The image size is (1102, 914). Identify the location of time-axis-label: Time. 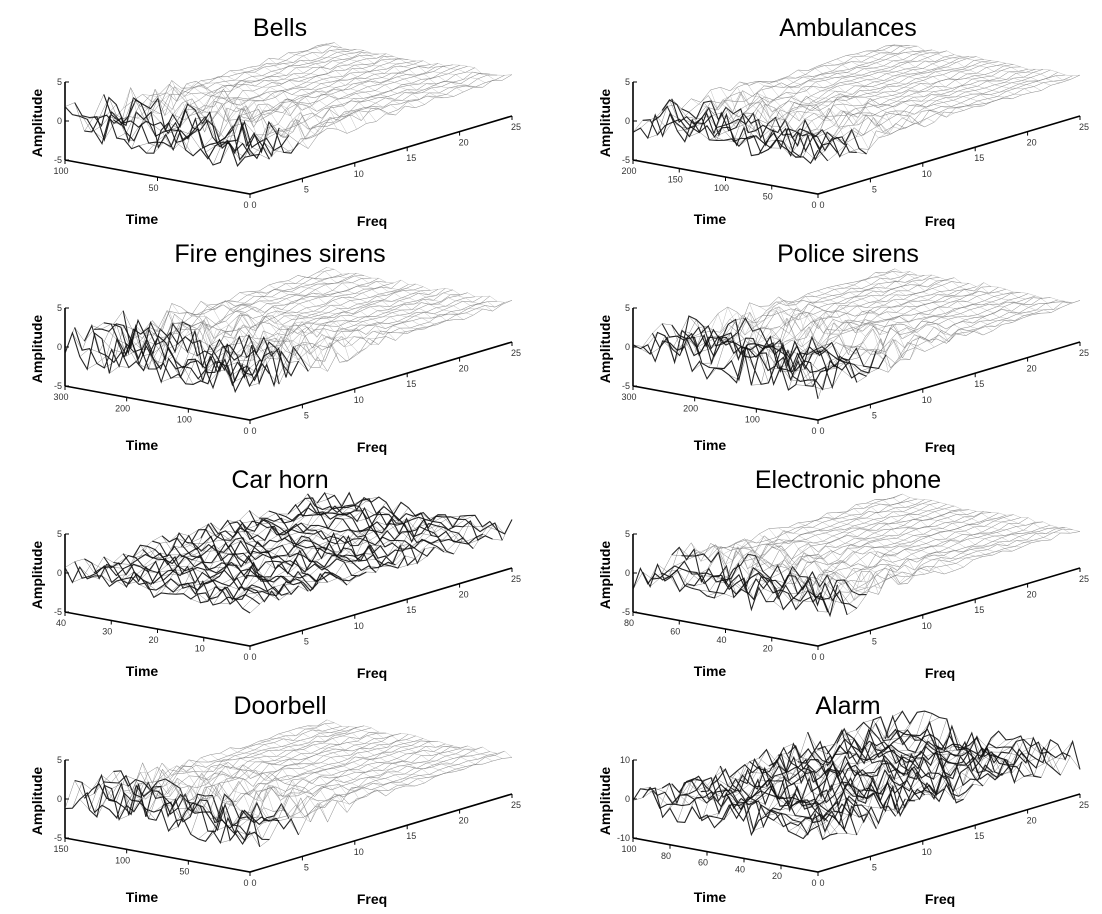
(142, 445).